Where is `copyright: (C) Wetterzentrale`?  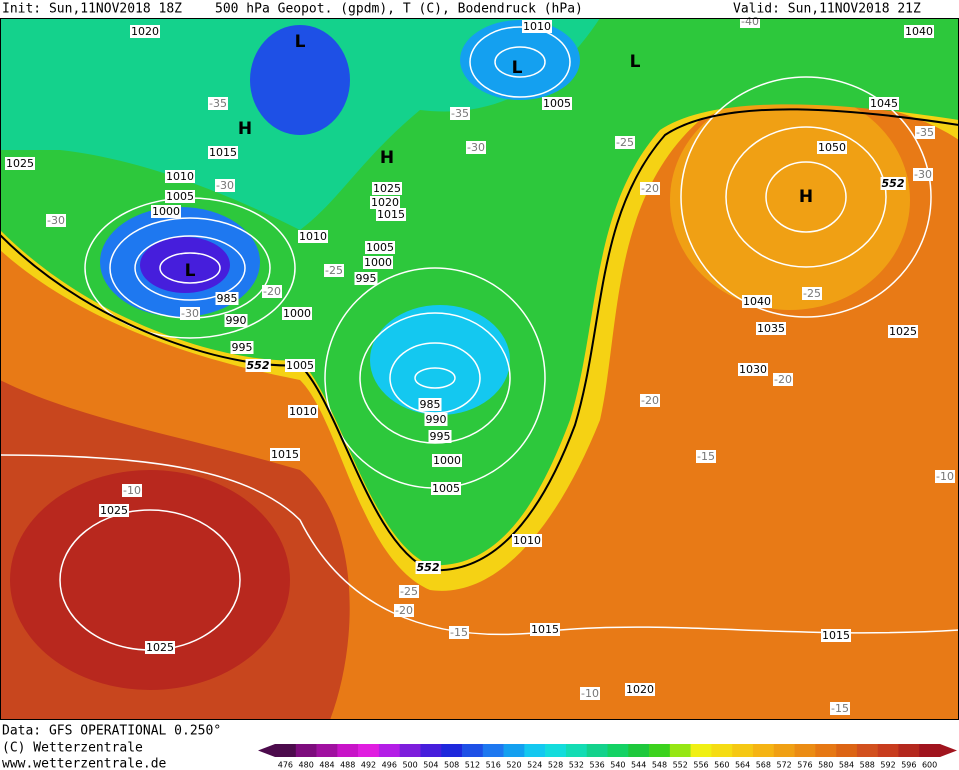 copyright: (C) Wetterzentrale is located at coordinates (72, 748).